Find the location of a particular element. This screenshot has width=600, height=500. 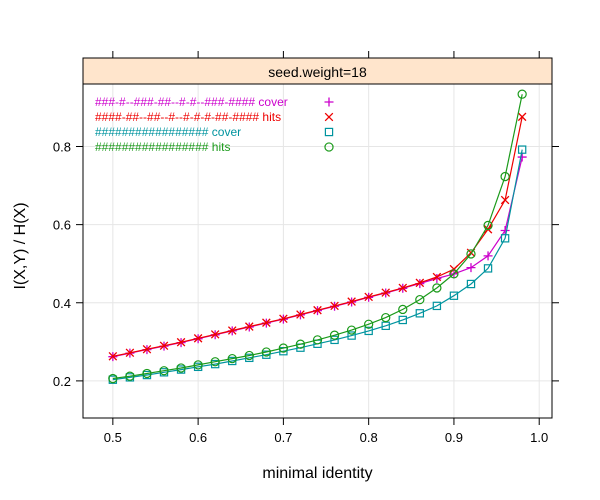

panel-title: seed.weight=18 is located at coordinates (317, 72).